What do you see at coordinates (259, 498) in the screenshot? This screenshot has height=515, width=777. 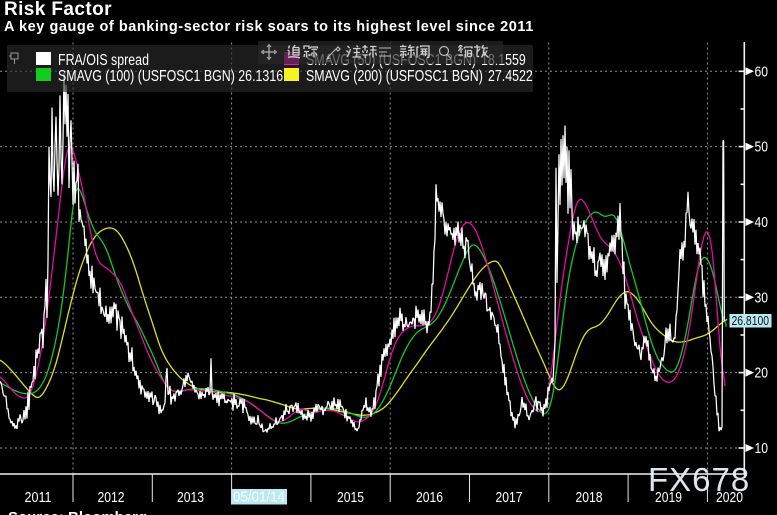 I see `svg-text: 05/01/14` at bounding box center [259, 498].